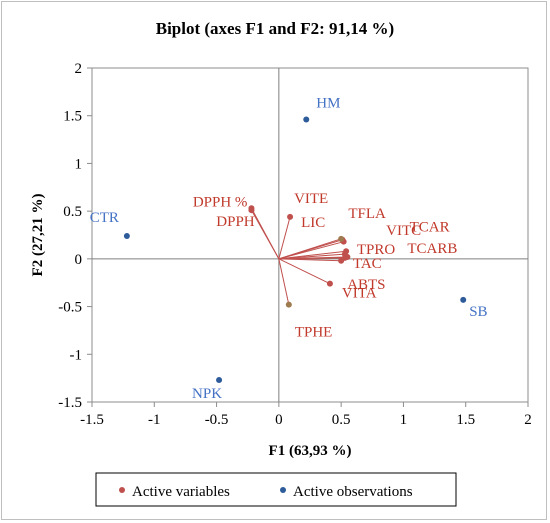  I want to click on variable-label: VITA, so click(359, 294).